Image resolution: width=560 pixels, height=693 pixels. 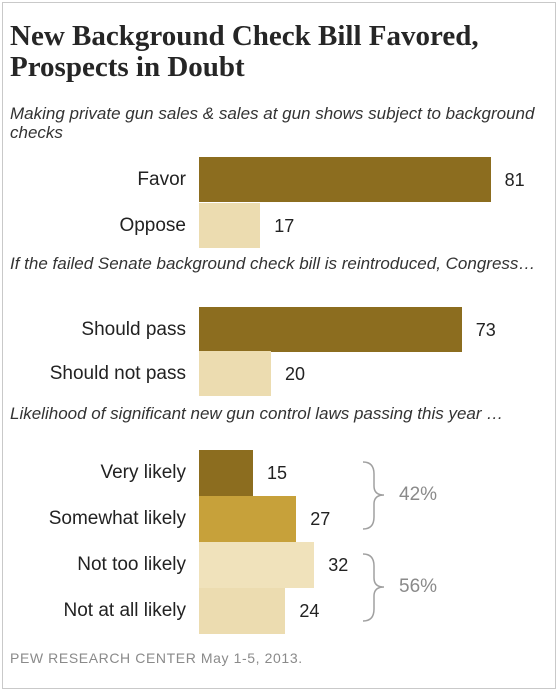 What do you see at coordinates (338, 565) in the screenshot?
I see `bar-value-label: 32` at bounding box center [338, 565].